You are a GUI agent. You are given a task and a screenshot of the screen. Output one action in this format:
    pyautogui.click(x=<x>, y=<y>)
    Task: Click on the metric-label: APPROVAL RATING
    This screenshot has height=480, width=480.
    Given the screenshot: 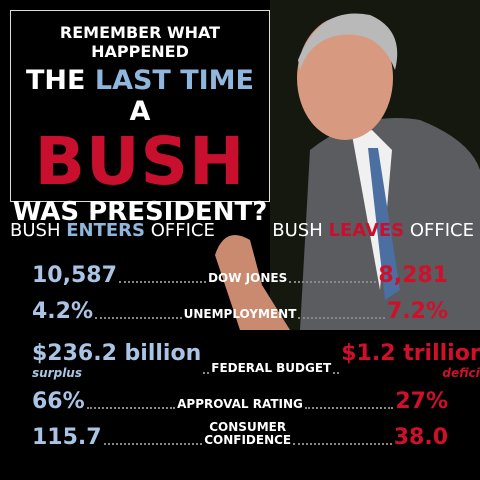 What is the action you would take?
    pyautogui.click(x=240, y=404)
    